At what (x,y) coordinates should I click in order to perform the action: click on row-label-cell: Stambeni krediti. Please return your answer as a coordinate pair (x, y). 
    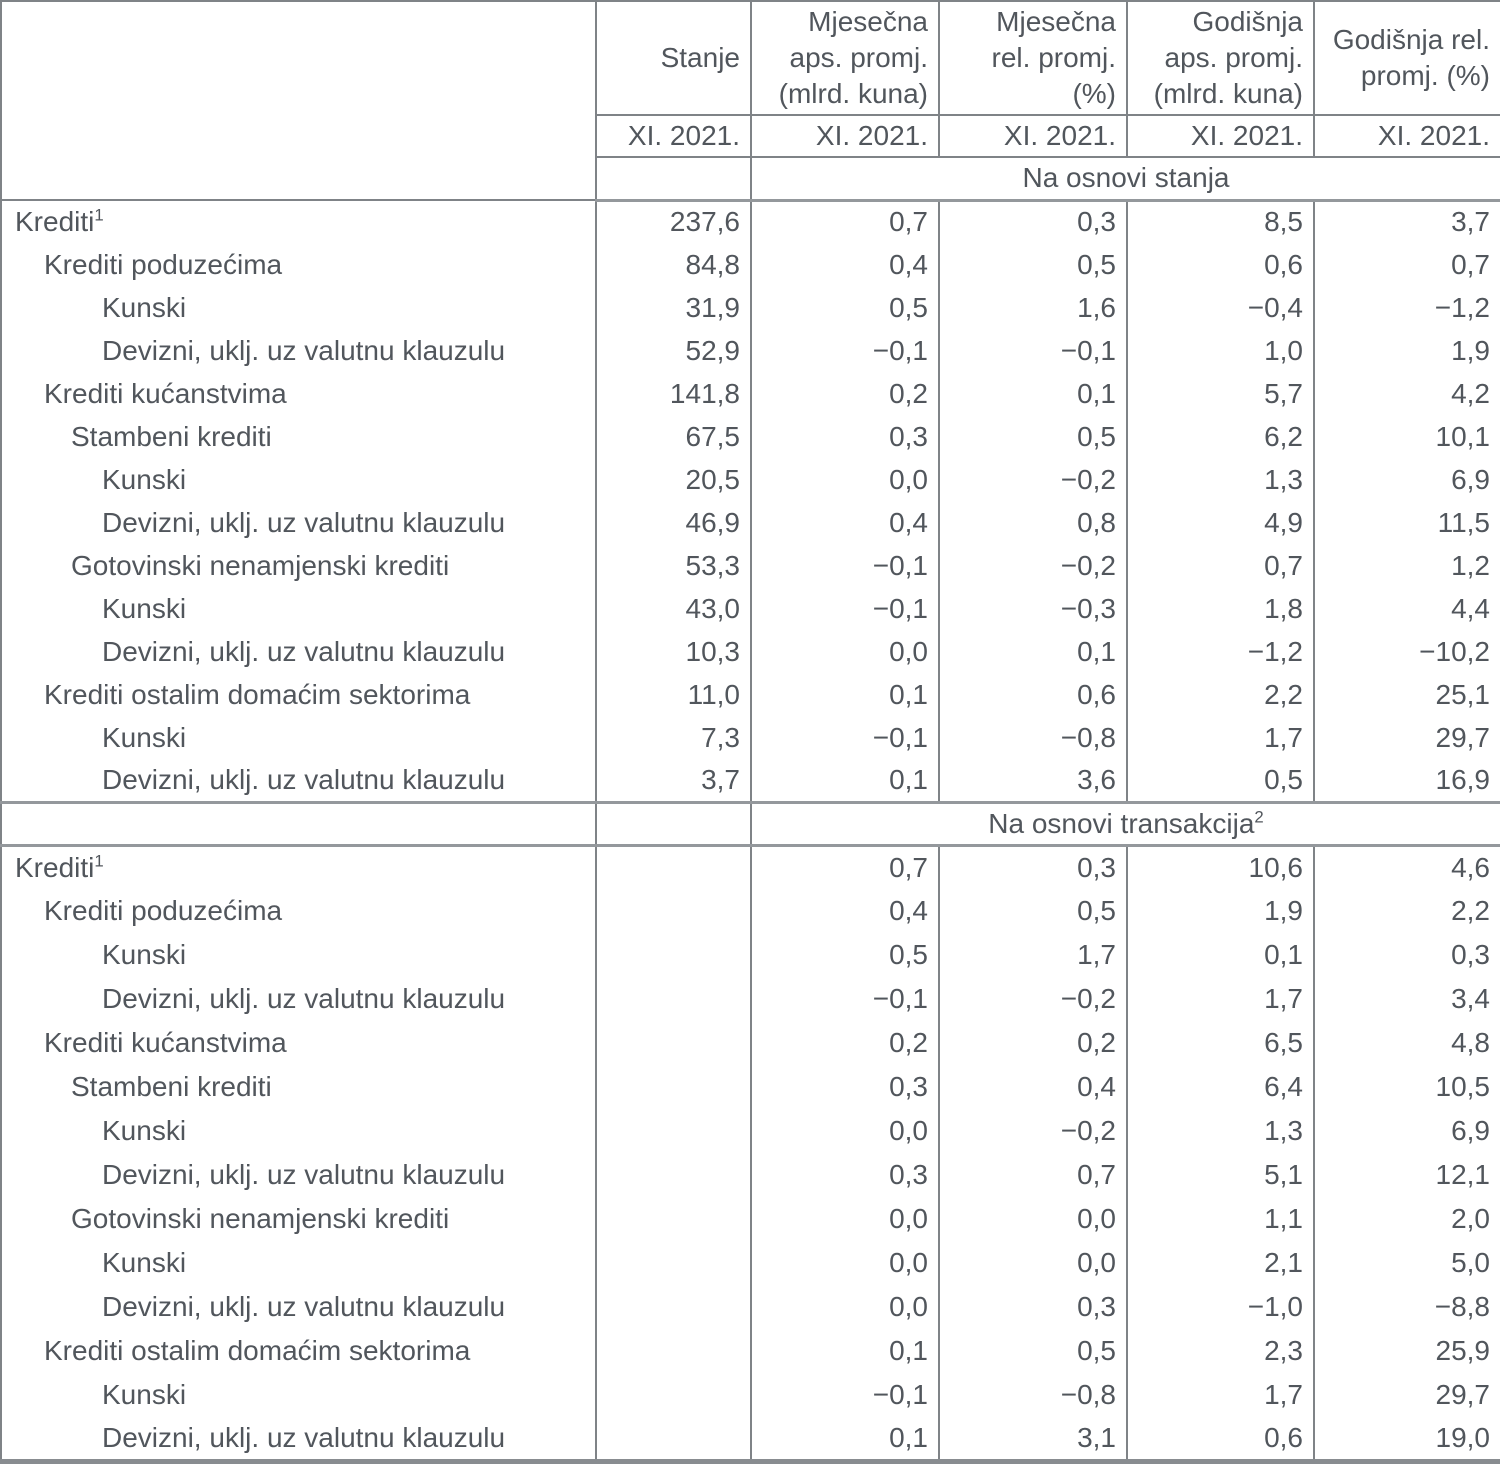
    Looking at the image, I should click on (298, 1087).